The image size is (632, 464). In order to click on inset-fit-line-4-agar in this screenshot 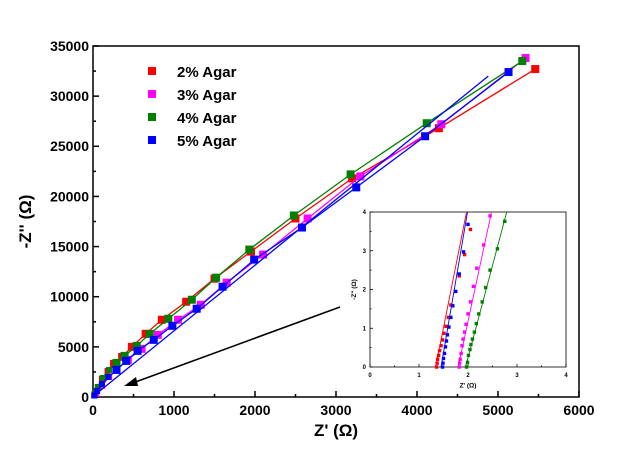, I will do `click(486, 289)`.